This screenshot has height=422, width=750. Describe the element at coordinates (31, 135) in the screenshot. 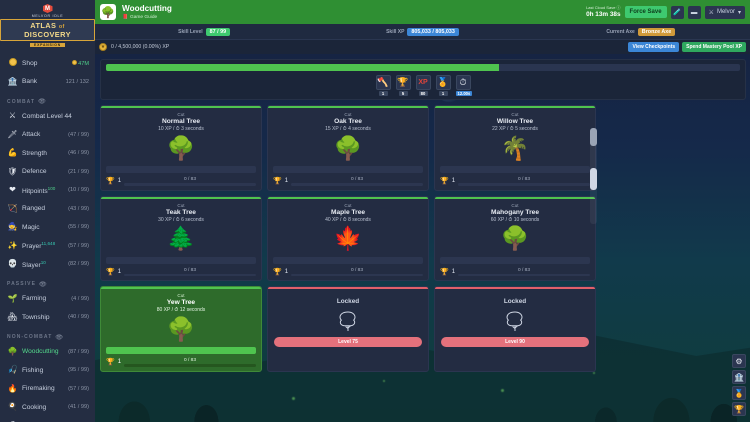

I see `sidebar-item-label: Attack` at that location.